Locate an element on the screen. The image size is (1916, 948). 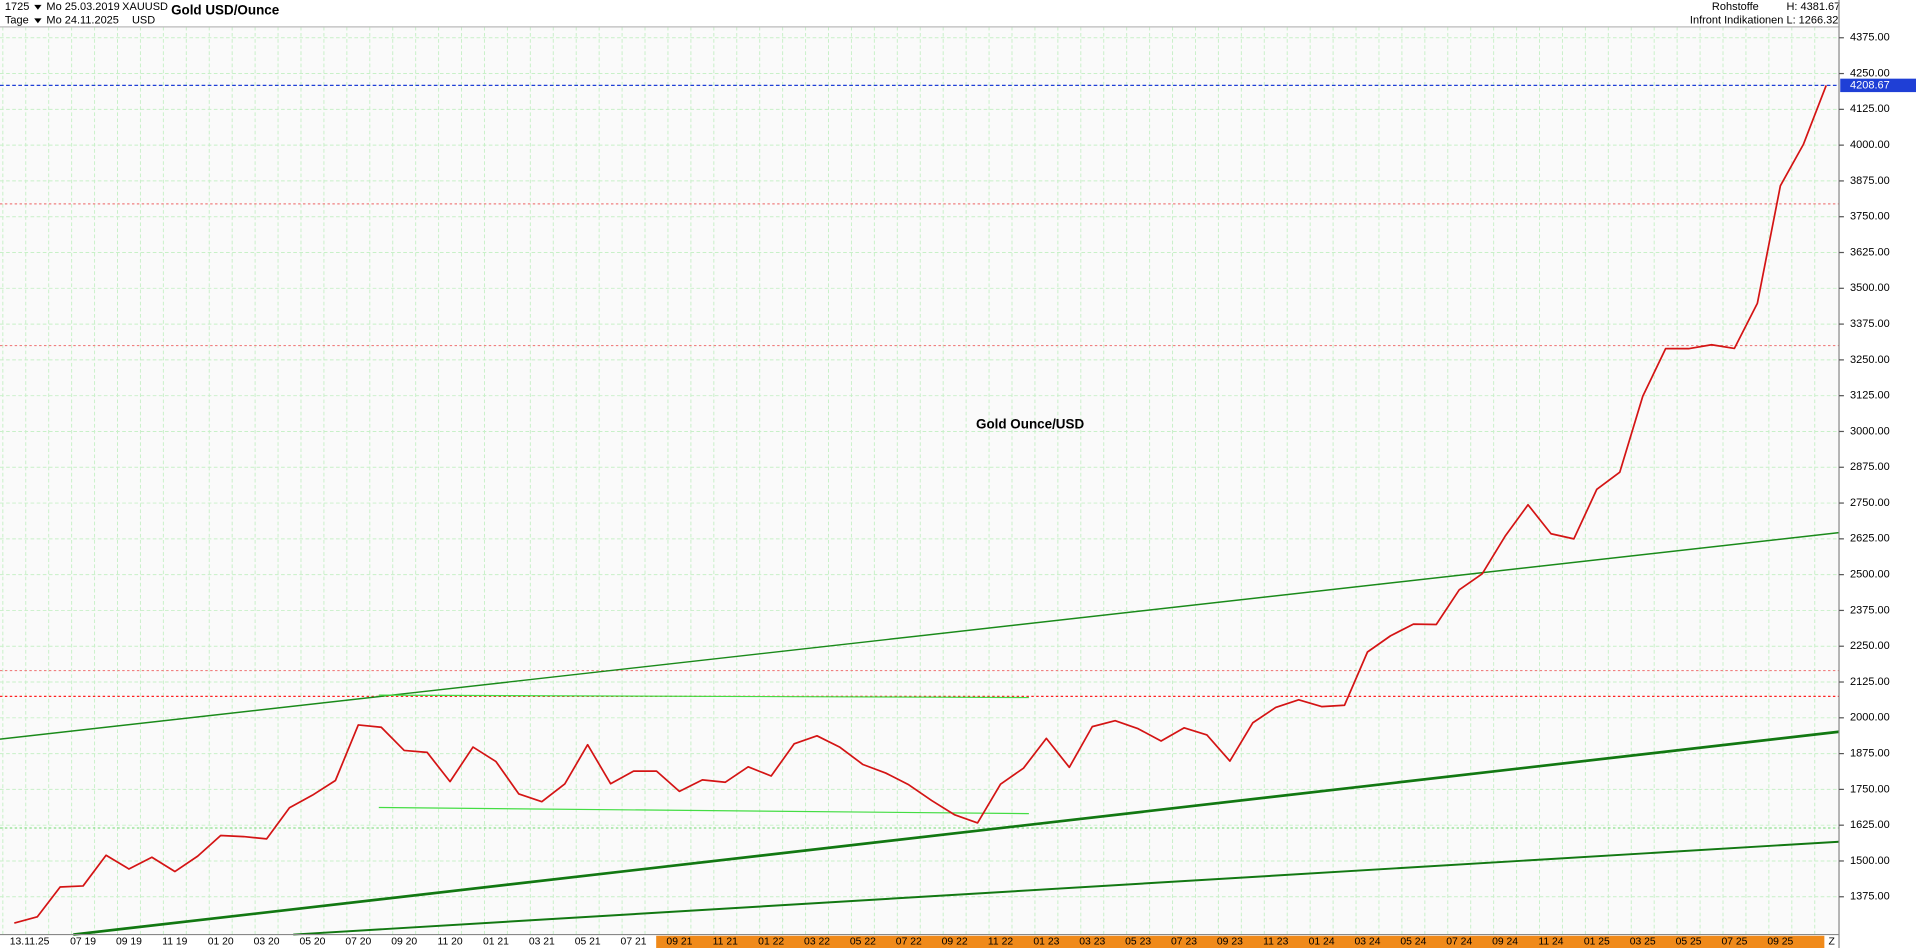
y-tick-label: 2375.00 is located at coordinates (1870, 610).